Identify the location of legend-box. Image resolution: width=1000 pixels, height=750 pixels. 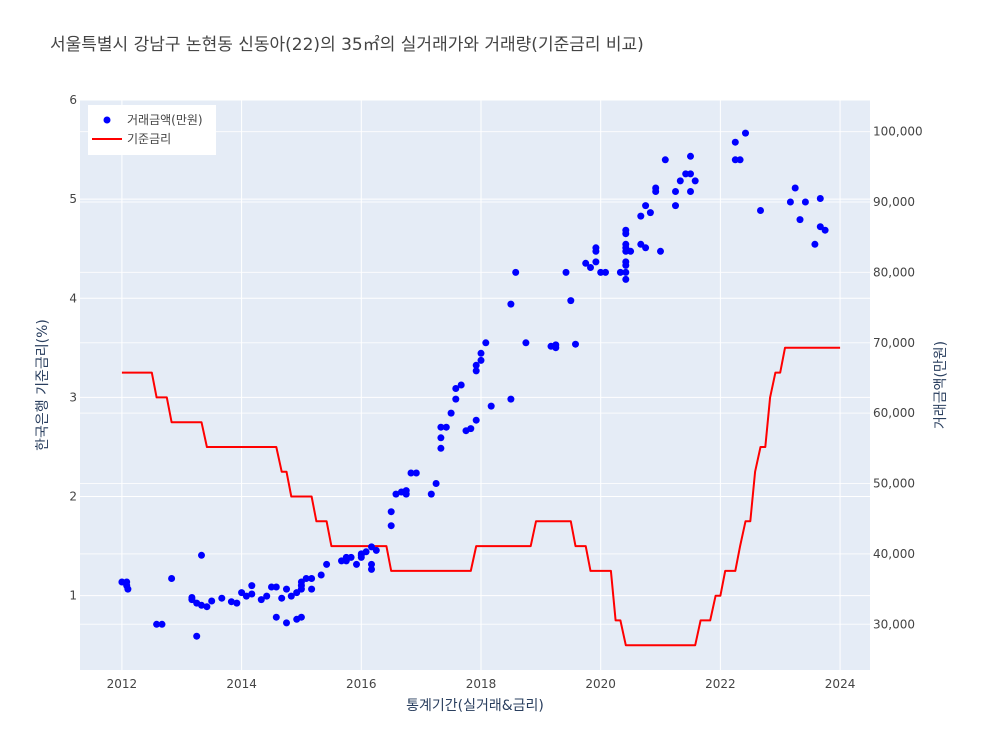
(152, 130).